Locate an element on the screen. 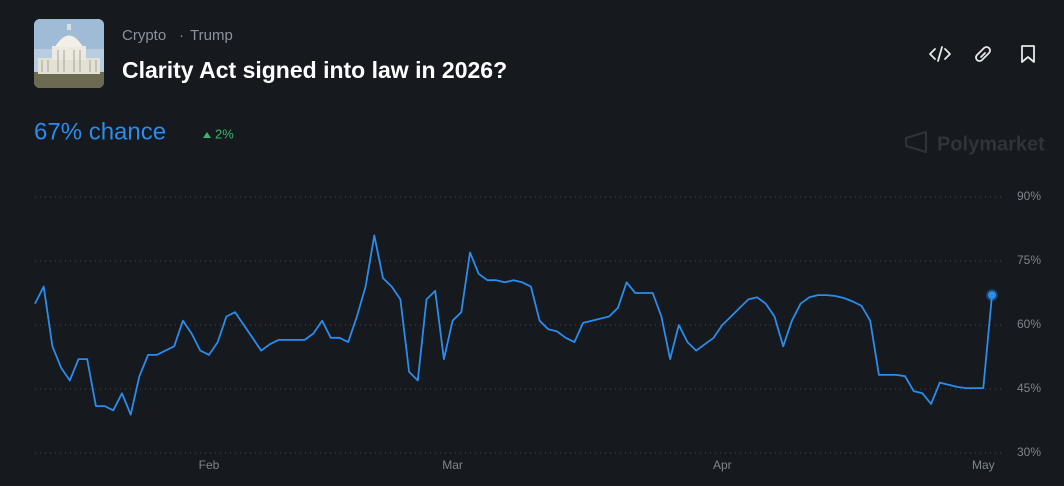 Image resolution: width=1064 pixels, height=486 pixels. copy-link-button is located at coordinates (983, 54).